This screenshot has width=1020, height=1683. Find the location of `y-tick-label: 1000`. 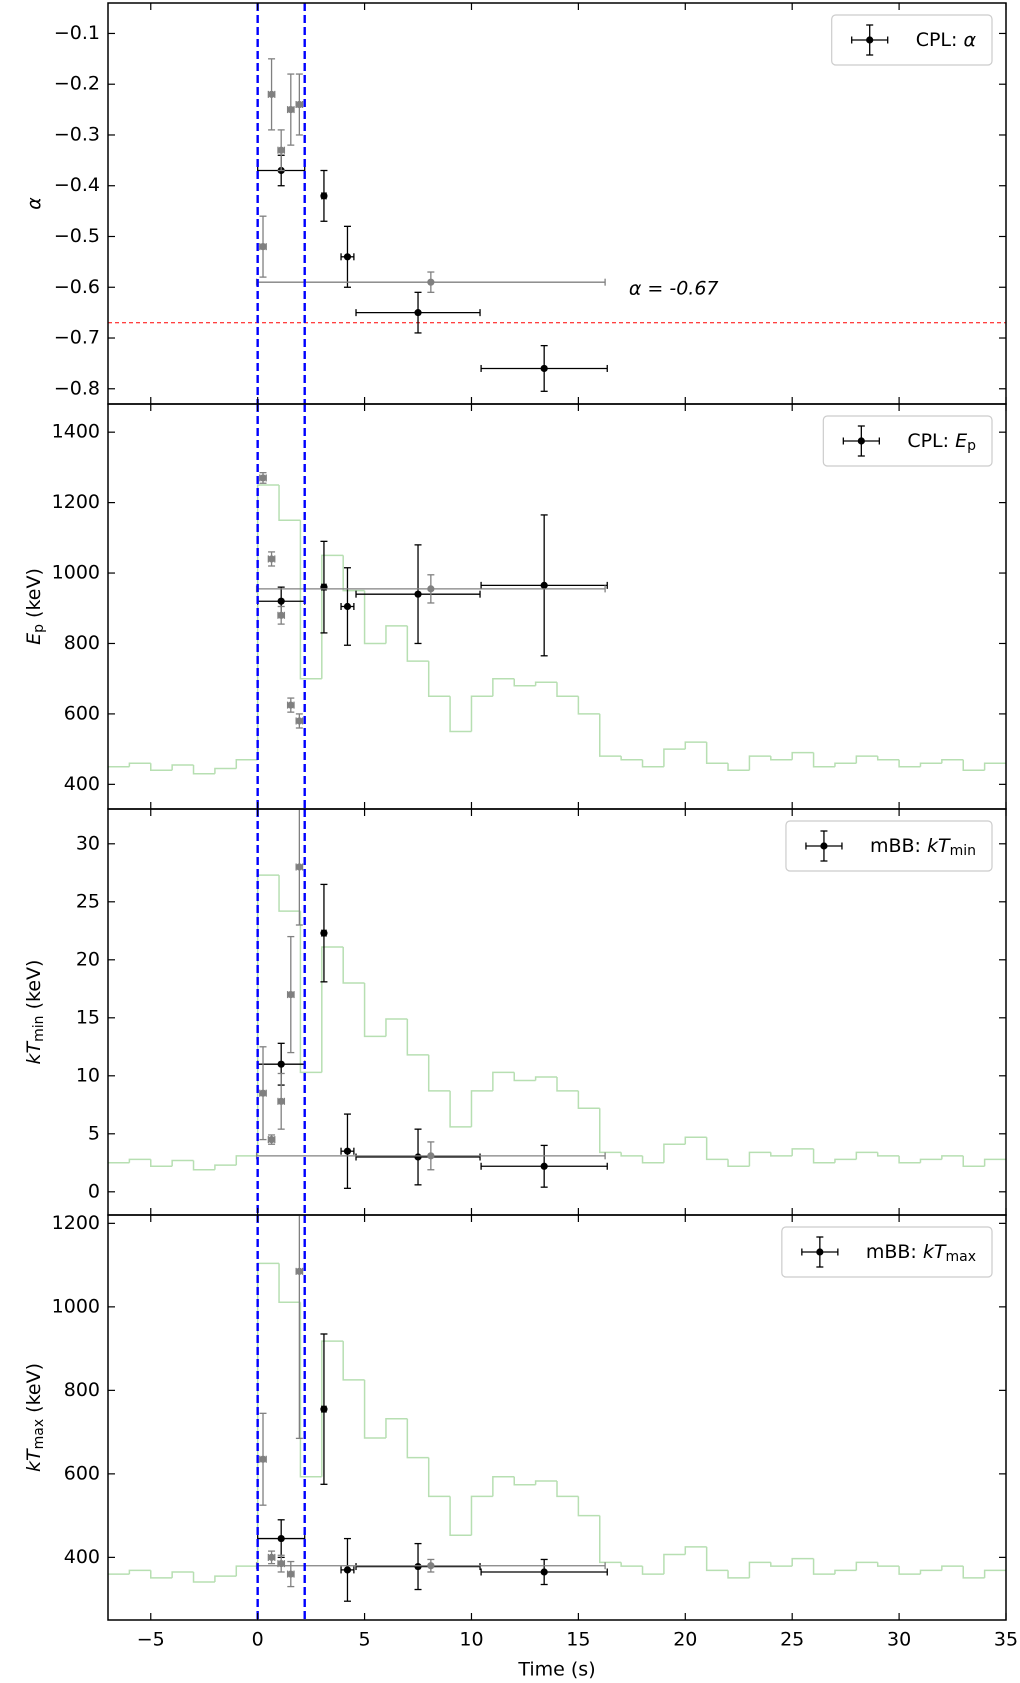

y-tick-label: 1000 is located at coordinates (76, 1306).